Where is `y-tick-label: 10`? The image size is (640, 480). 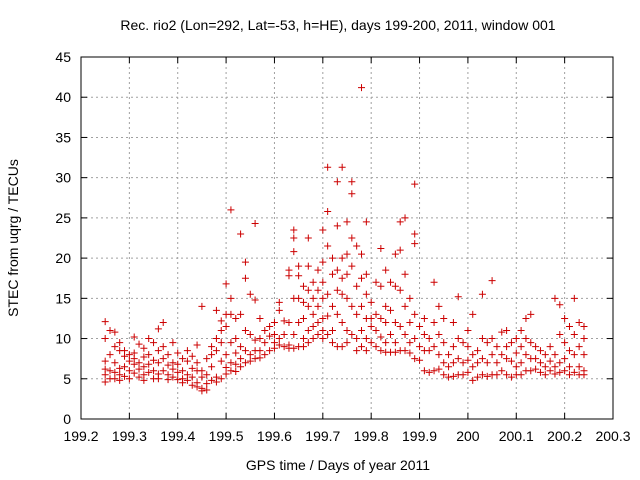
y-tick-label: 10 is located at coordinates (63, 339).